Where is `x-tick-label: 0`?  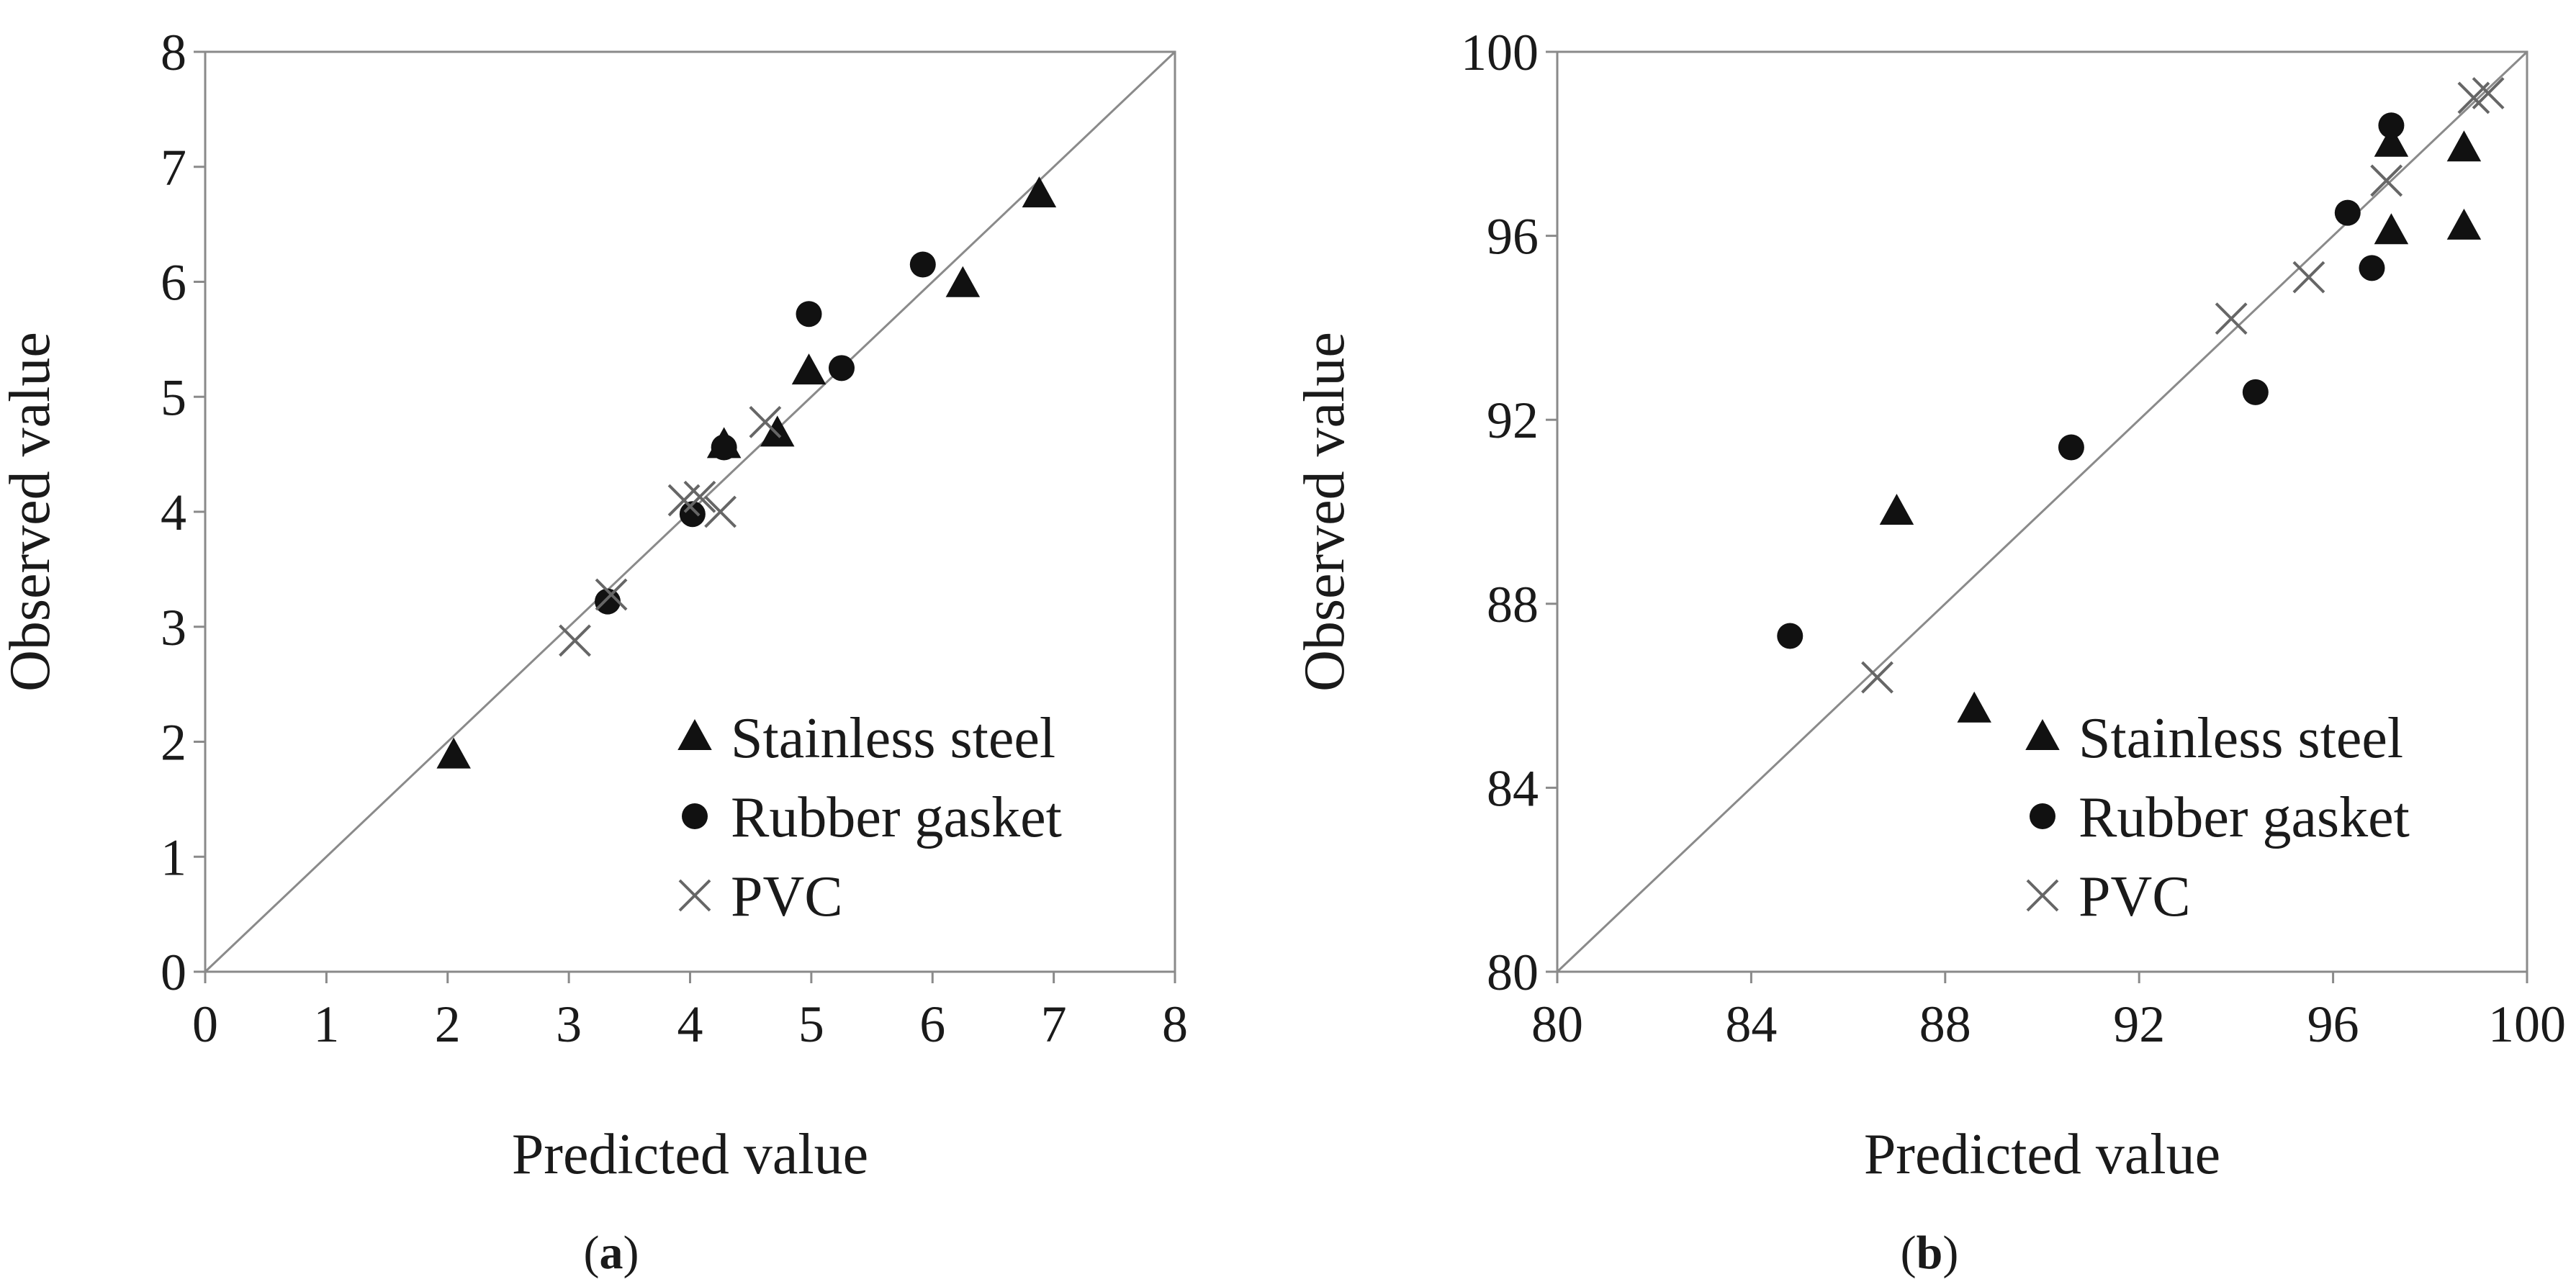
x-tick-label: 0 is located at coordinates (205, 1024).